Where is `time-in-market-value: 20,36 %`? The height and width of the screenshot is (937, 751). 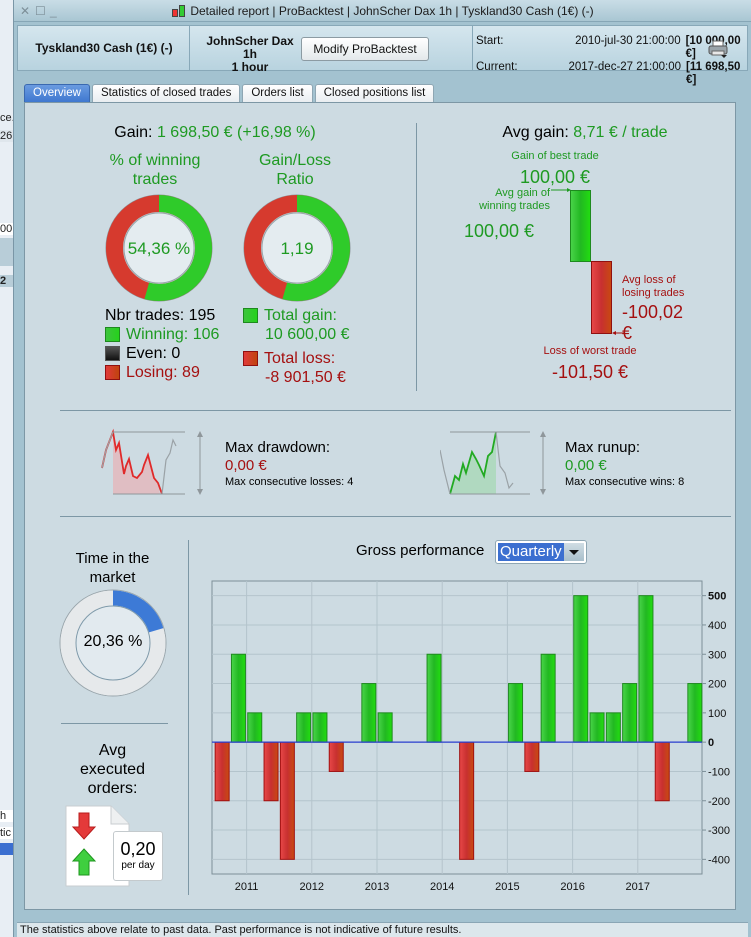 time-in-market-value: 20,36 % is located at coordinates (113, 641).